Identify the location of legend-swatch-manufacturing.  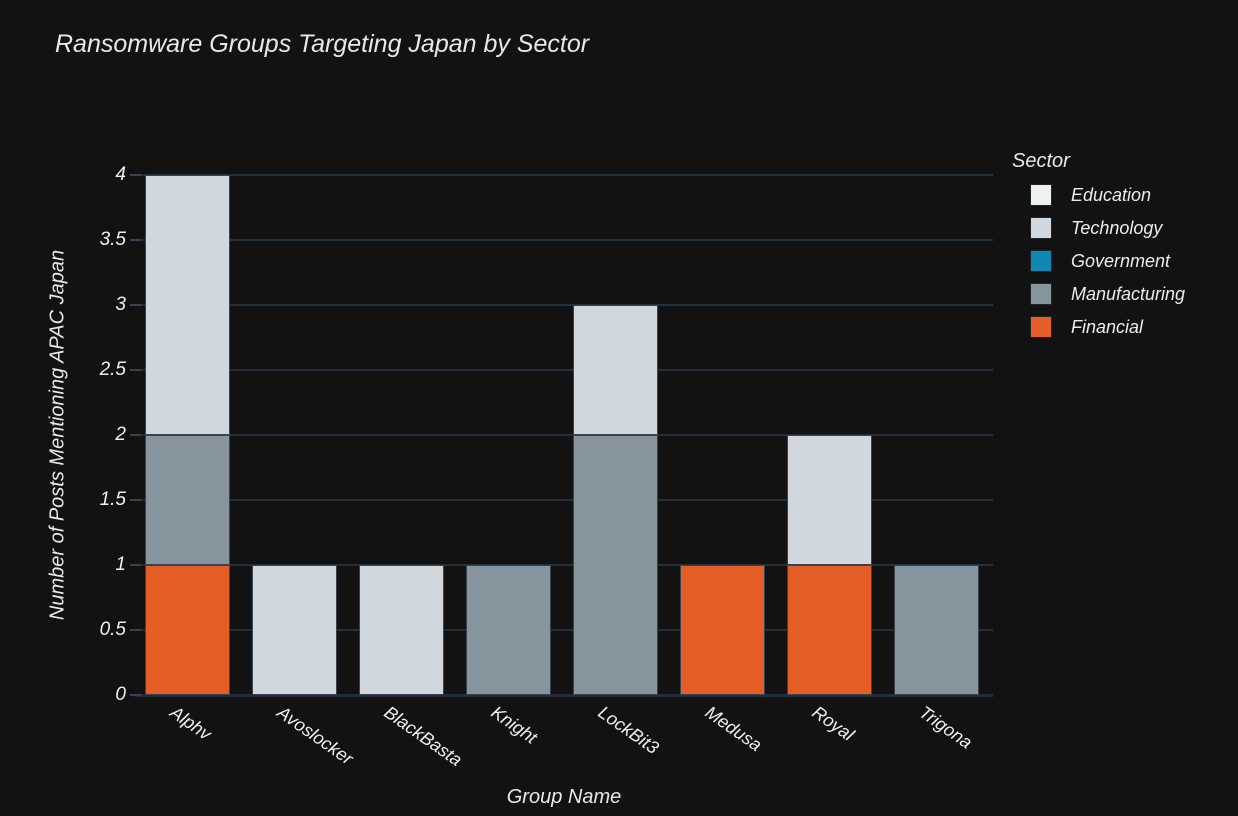
(1041, 294).